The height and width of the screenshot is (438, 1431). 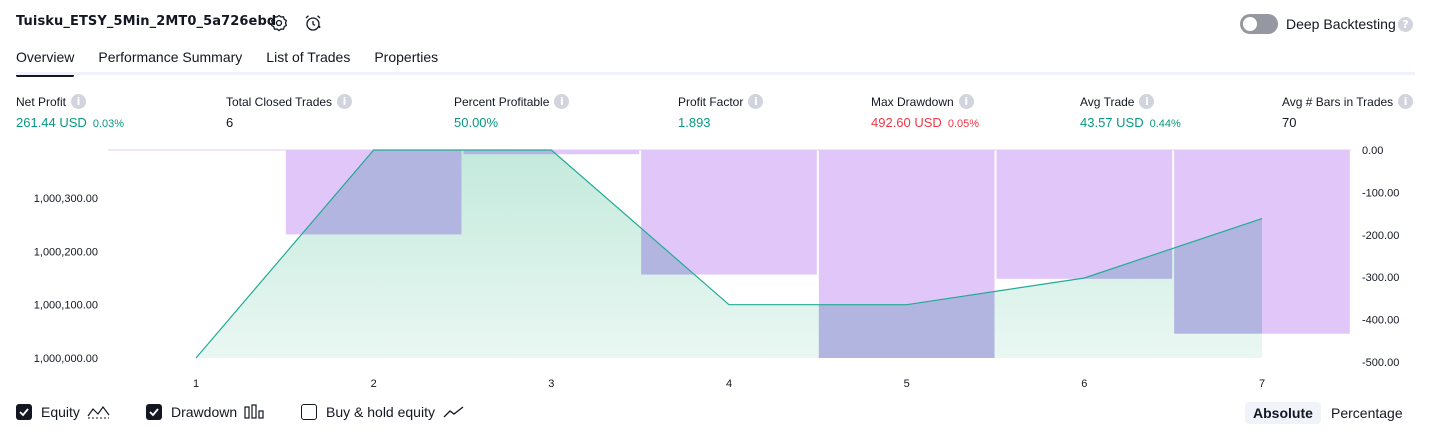 What do you see at coordinates (1380, 363) in the screenshot?
I see `right-axis-tick: -500.00` at bounding box center [1380, 363].